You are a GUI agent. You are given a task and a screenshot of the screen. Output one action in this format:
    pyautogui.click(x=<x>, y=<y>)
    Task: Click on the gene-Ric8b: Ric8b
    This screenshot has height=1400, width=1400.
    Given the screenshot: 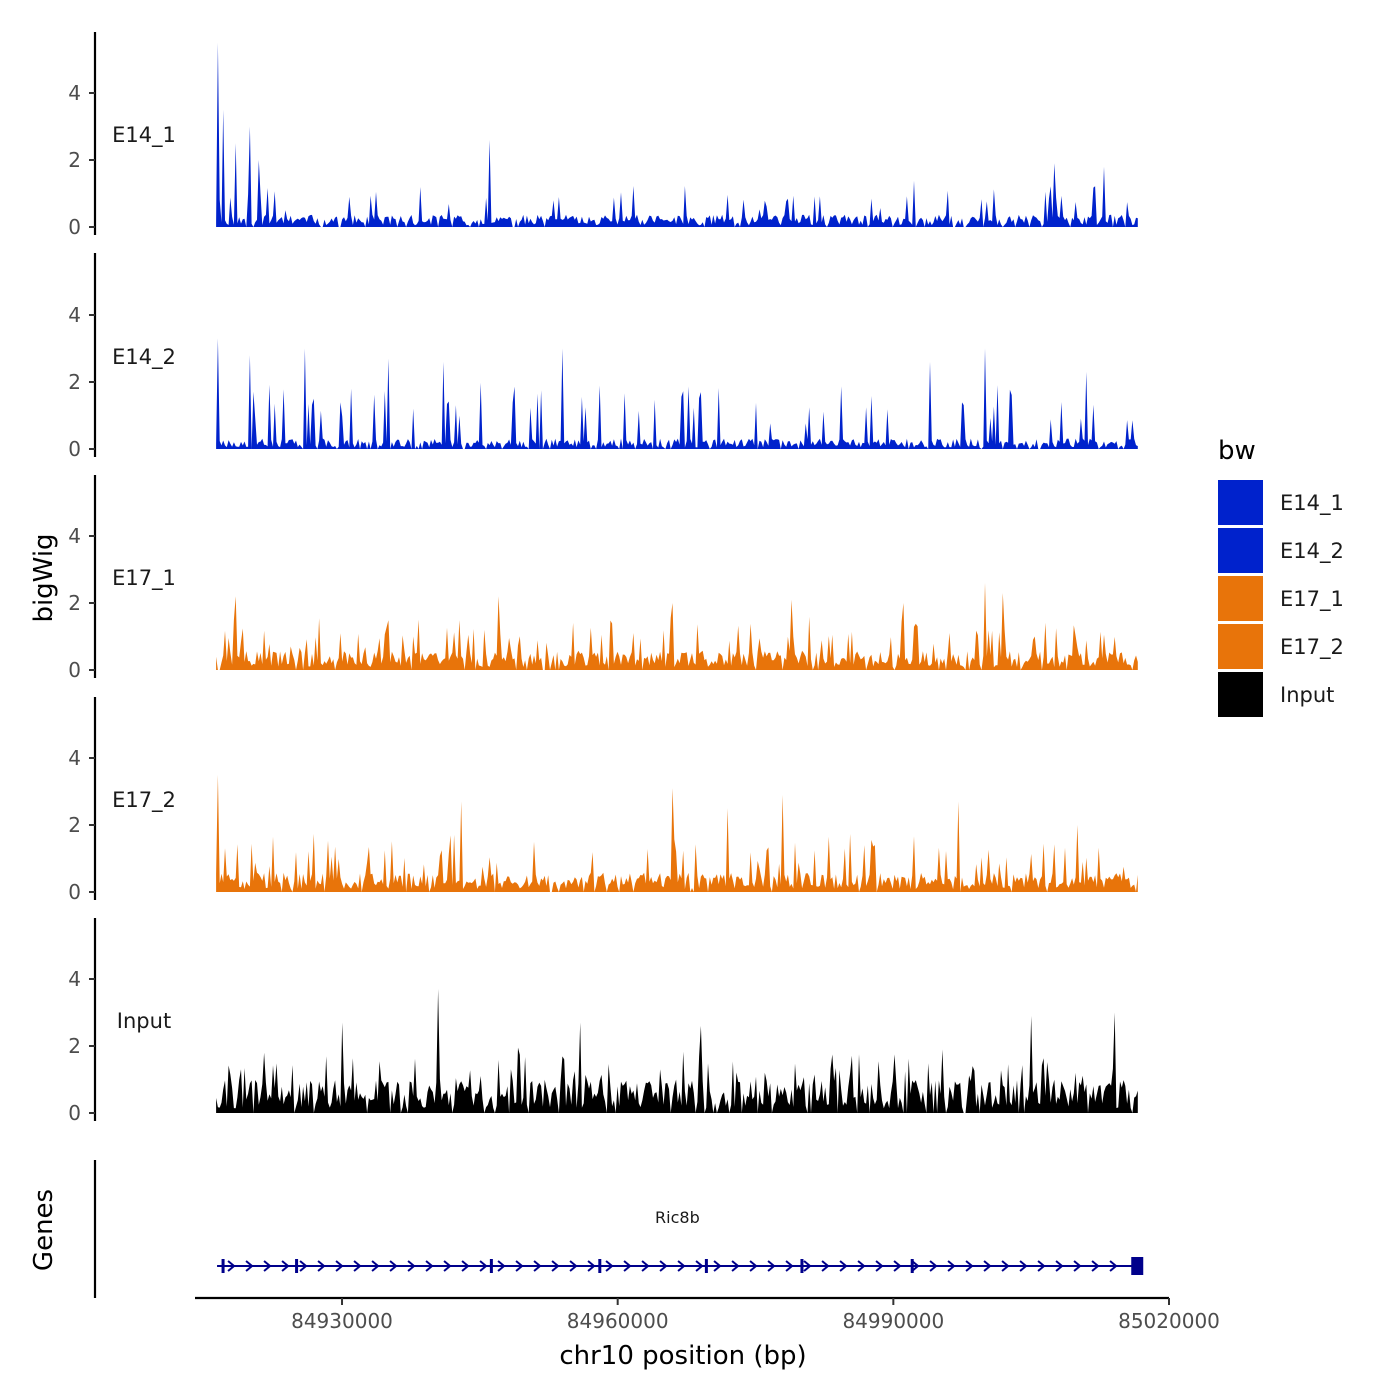 What is the action you would take?
    pyautogui.click(x=680, y=1241)
    